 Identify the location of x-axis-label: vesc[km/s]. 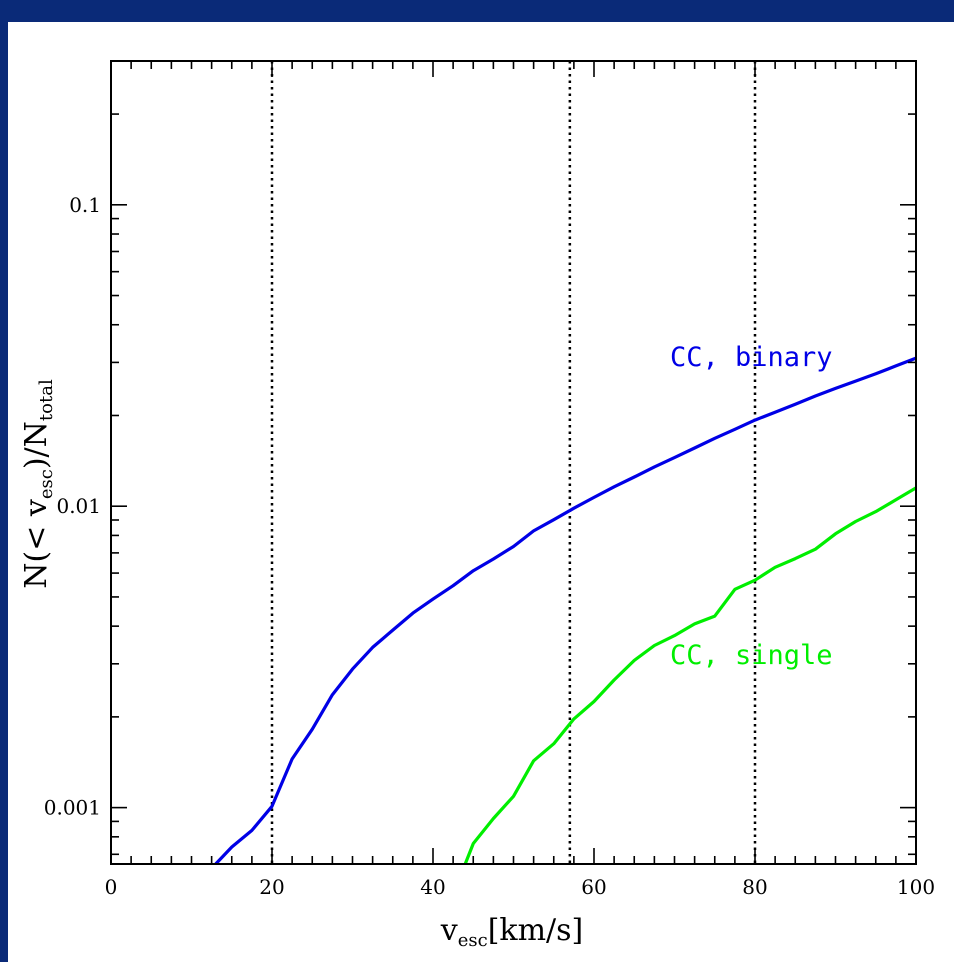
(511, 932).